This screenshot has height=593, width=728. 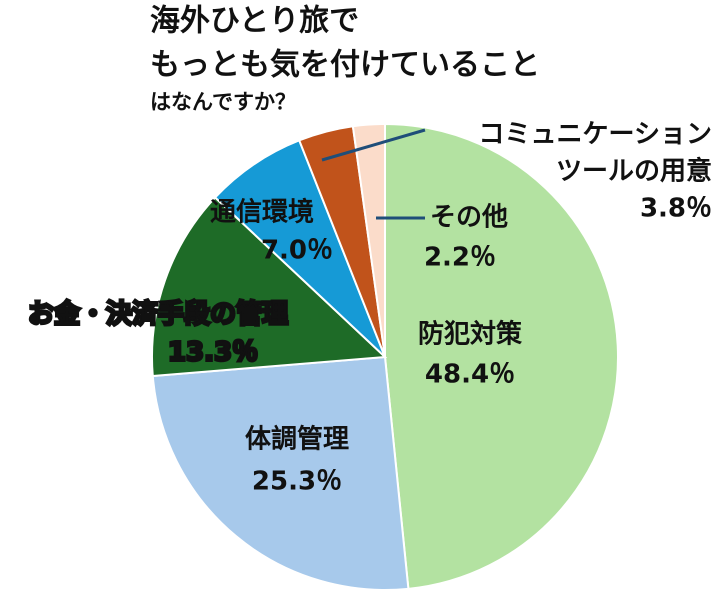 I want to click on value-label: 7.0％, so click(x=297, y=251).